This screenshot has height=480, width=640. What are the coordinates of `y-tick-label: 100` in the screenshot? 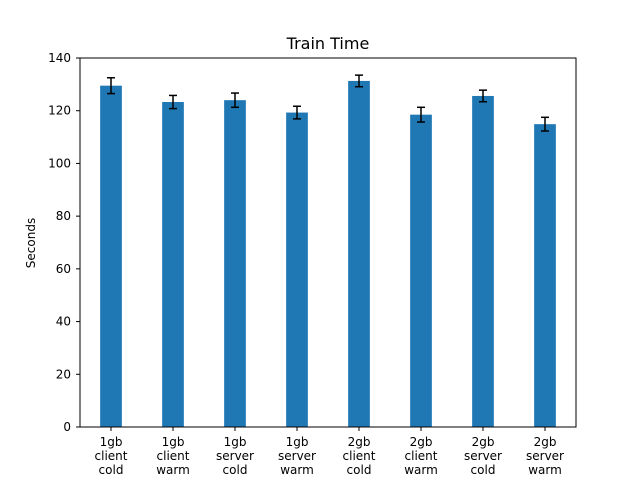 It's located at (59, 163).